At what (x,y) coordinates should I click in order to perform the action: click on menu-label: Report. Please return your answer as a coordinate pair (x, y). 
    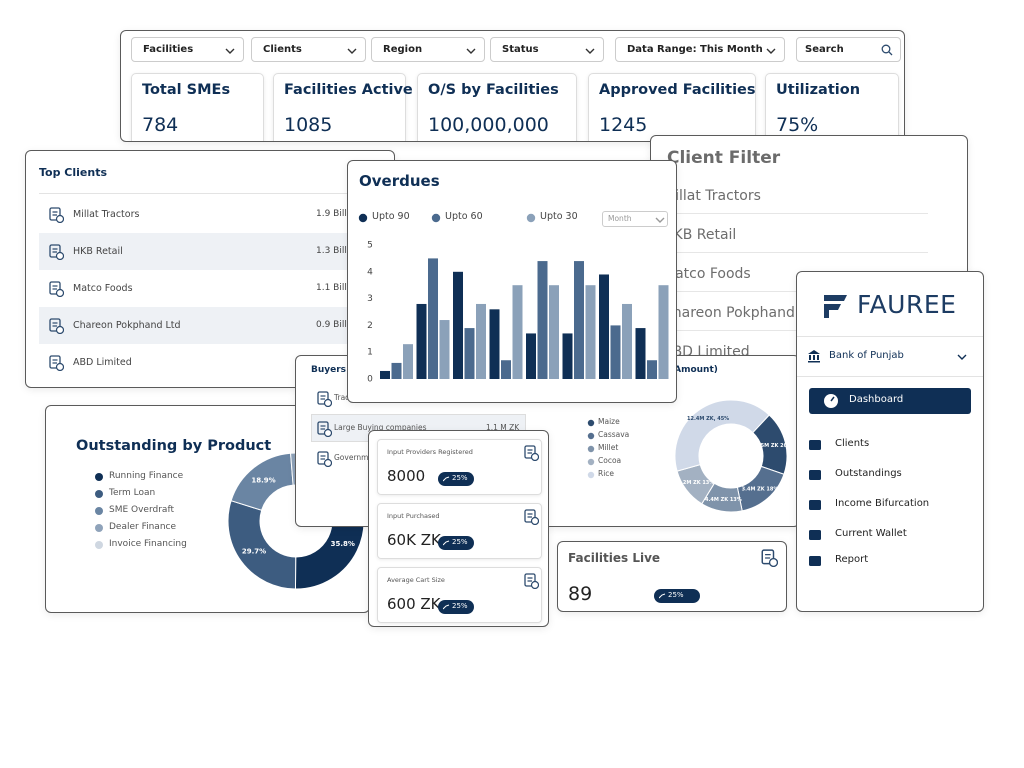
    Looking at the image, I should click on (852, 559).